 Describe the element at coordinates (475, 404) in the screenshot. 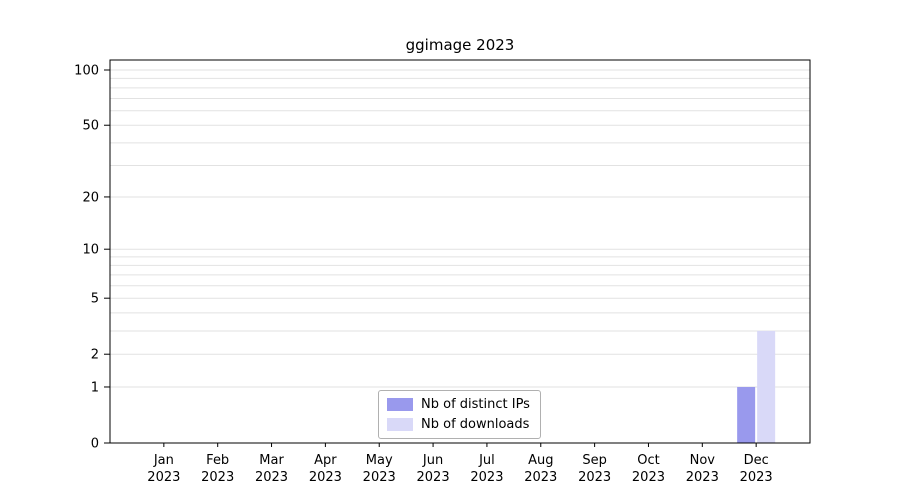

I see `legend-label-distinct-ips: Nb of distinct IPs` at that location.